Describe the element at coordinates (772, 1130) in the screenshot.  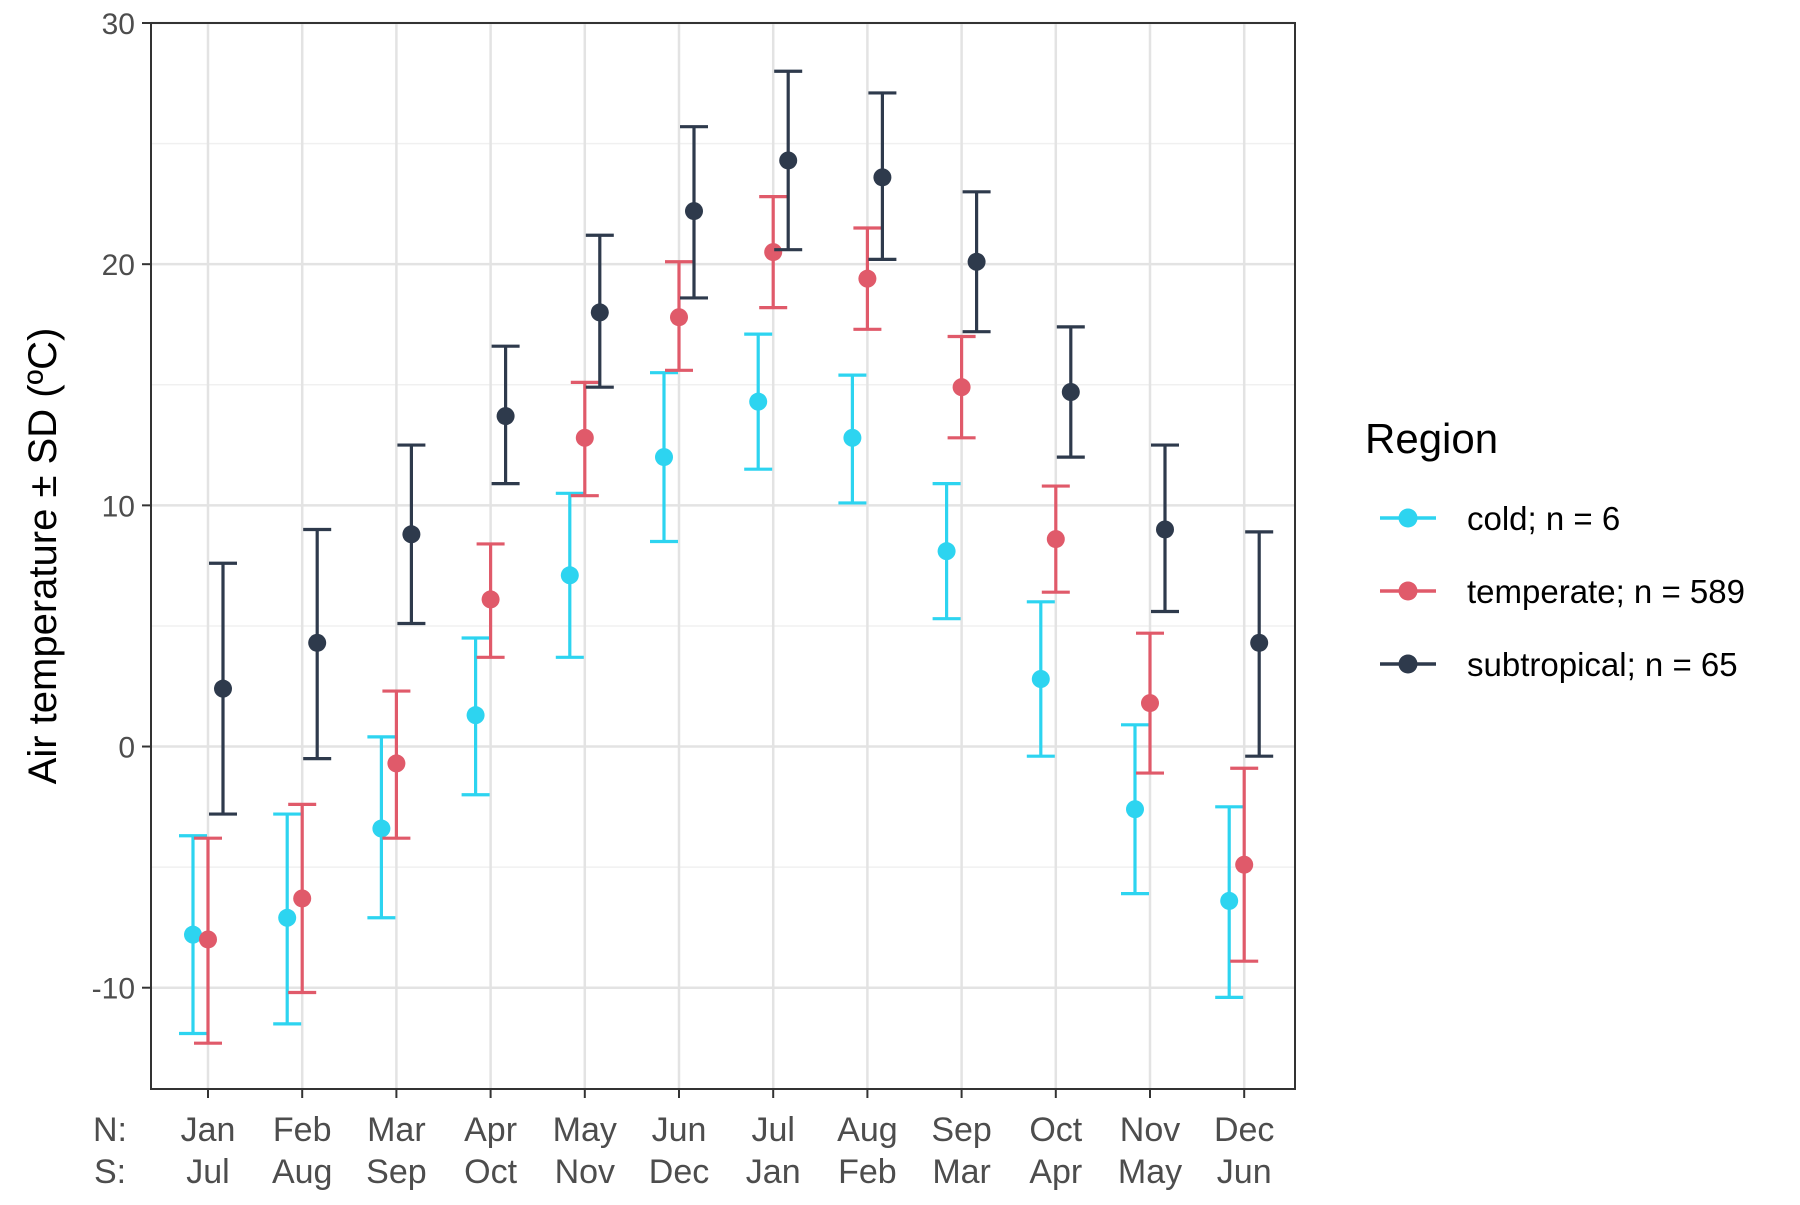
I see `x-tick-label-north: Jul` at that location.